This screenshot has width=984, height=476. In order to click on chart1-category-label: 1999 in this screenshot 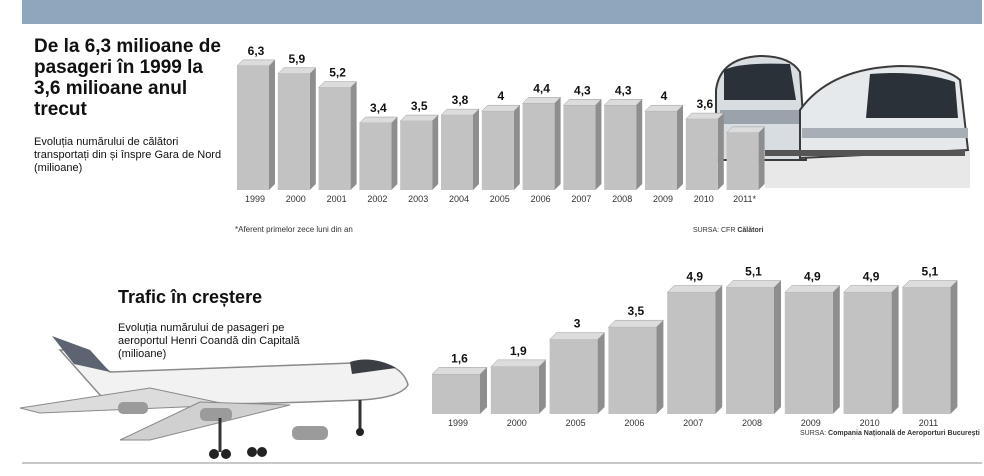, I will do `click(255, 199)`.